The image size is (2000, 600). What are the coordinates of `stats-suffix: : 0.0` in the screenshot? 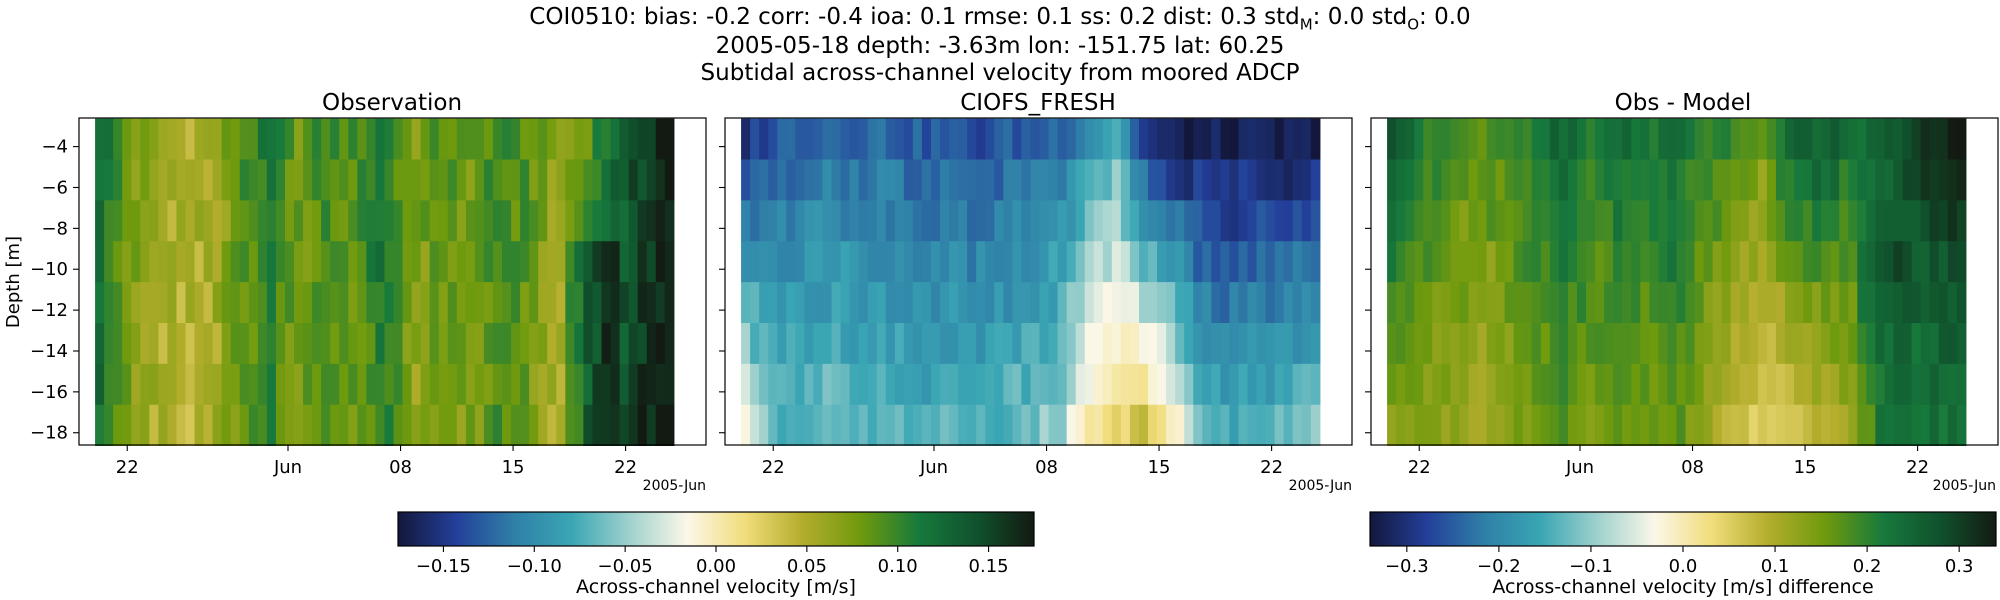 It's located at (1445, 17).